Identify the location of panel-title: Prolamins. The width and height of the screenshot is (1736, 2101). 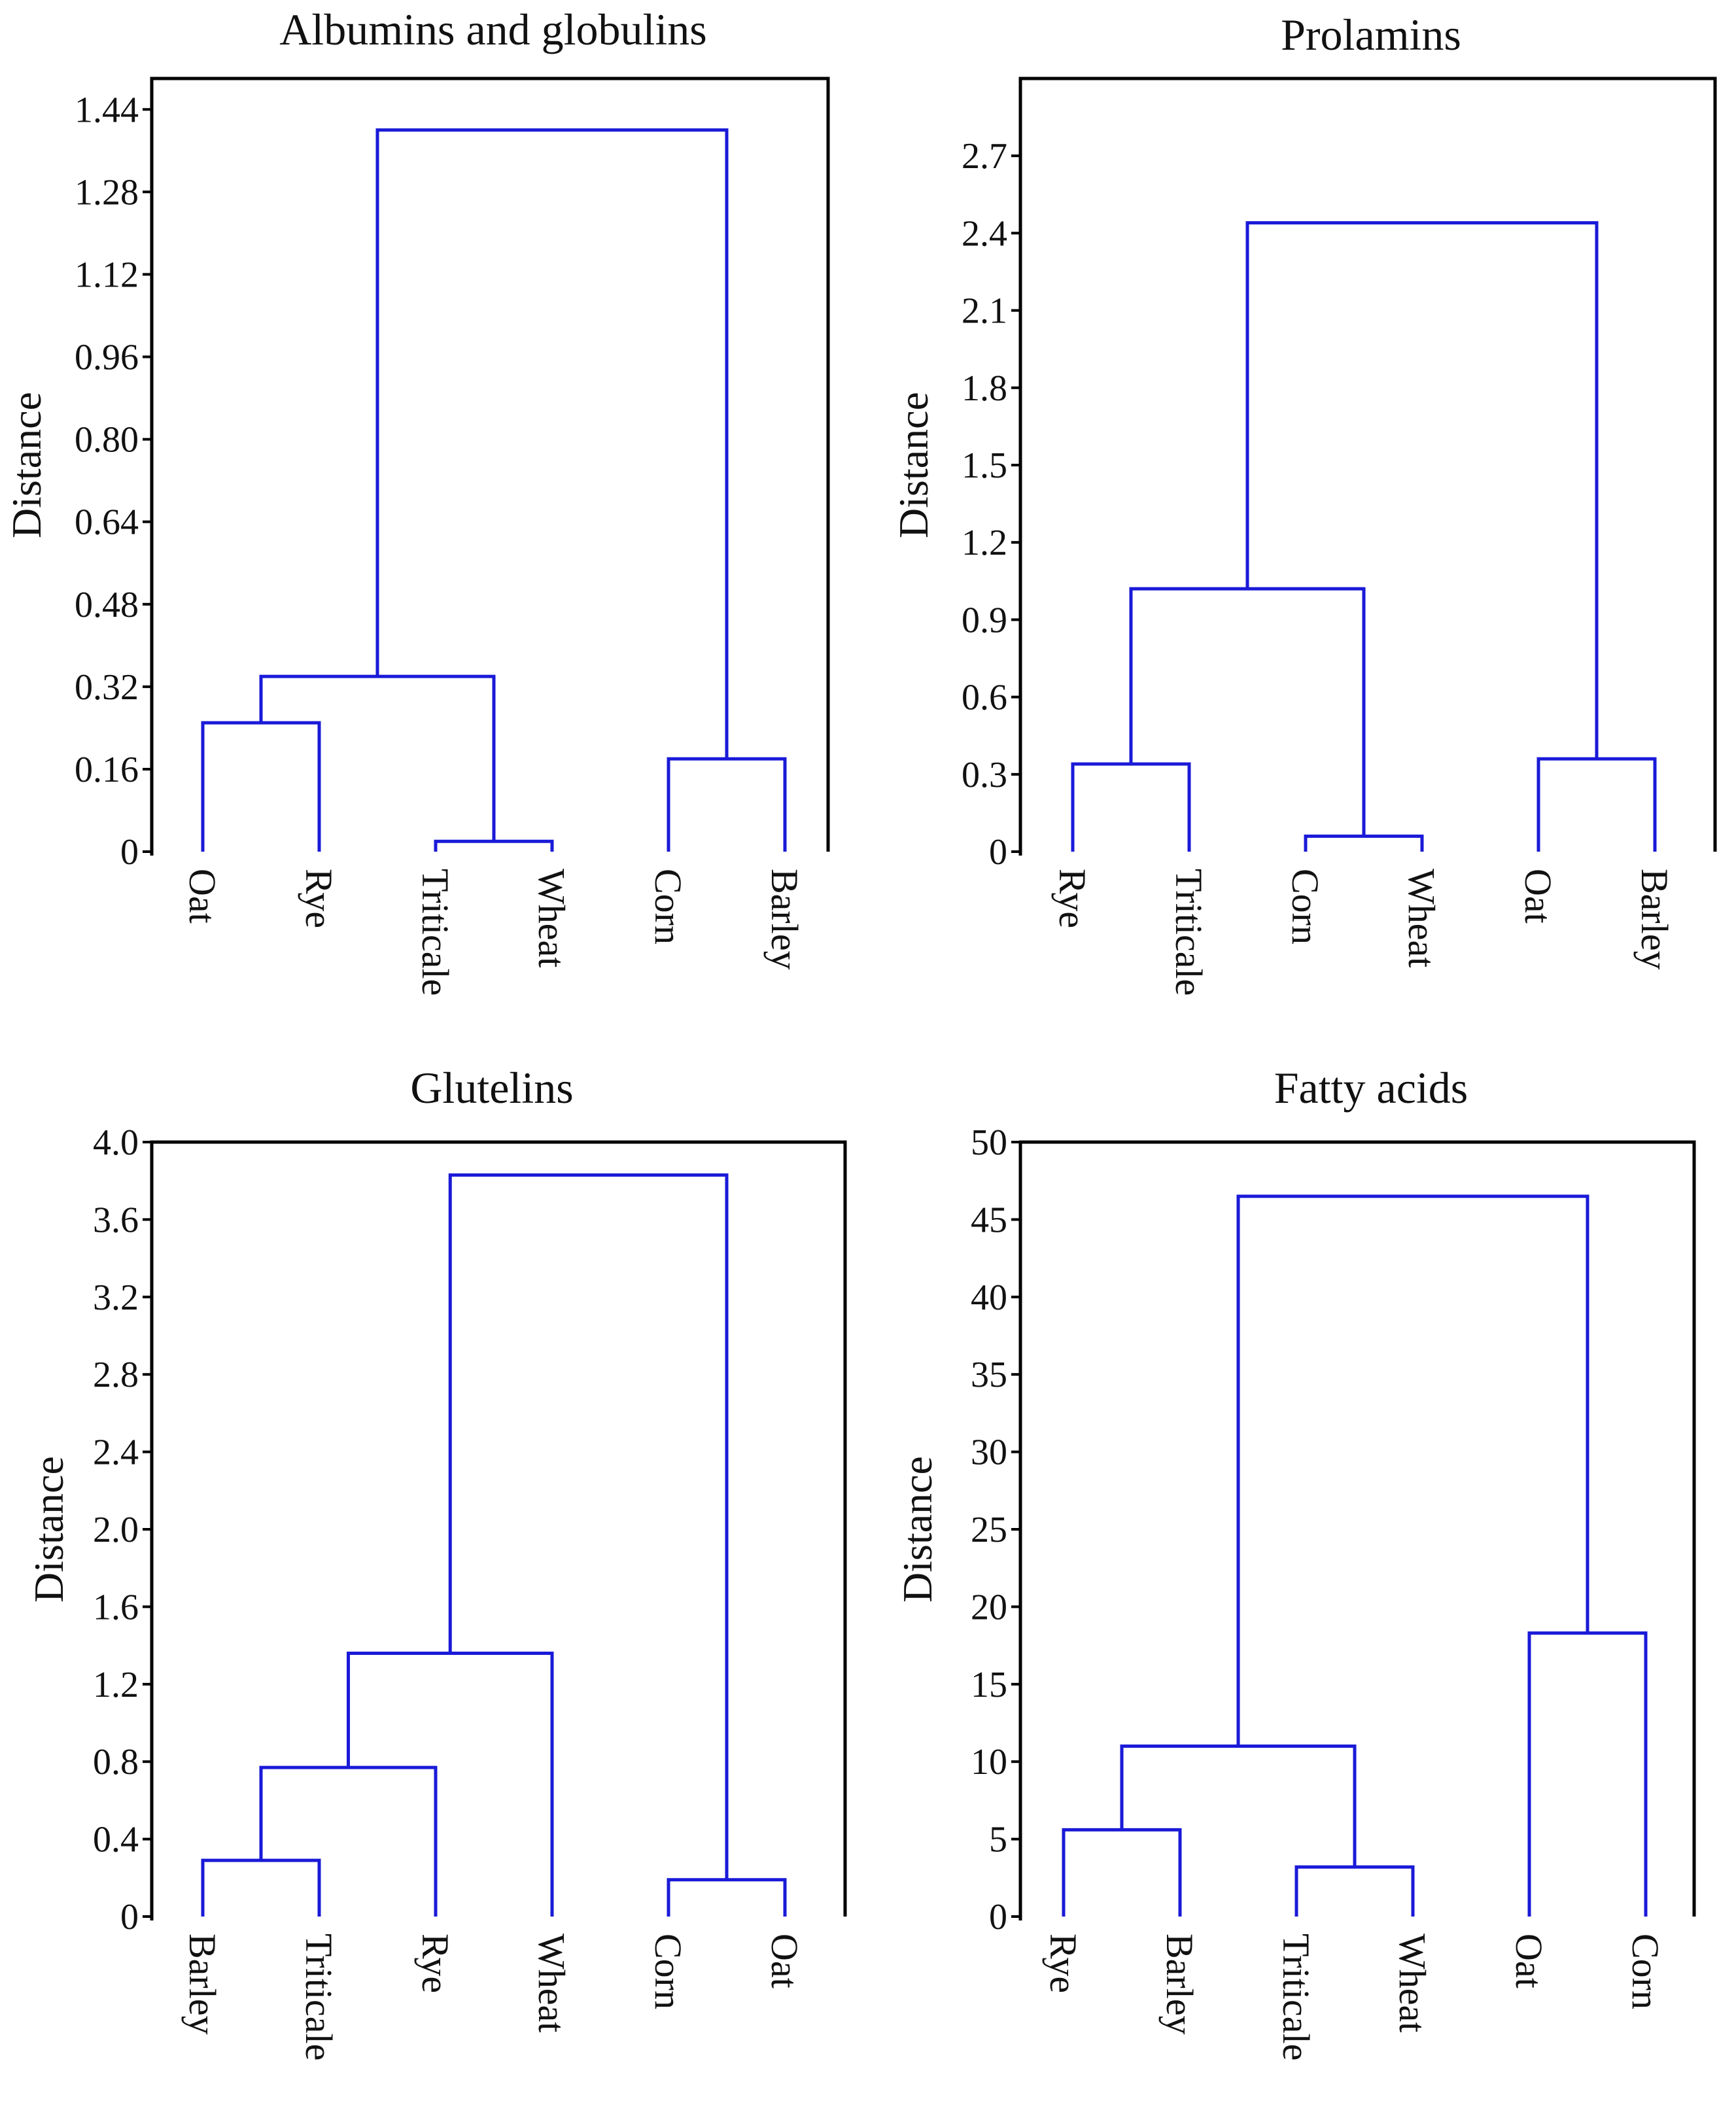
(1371, 35).